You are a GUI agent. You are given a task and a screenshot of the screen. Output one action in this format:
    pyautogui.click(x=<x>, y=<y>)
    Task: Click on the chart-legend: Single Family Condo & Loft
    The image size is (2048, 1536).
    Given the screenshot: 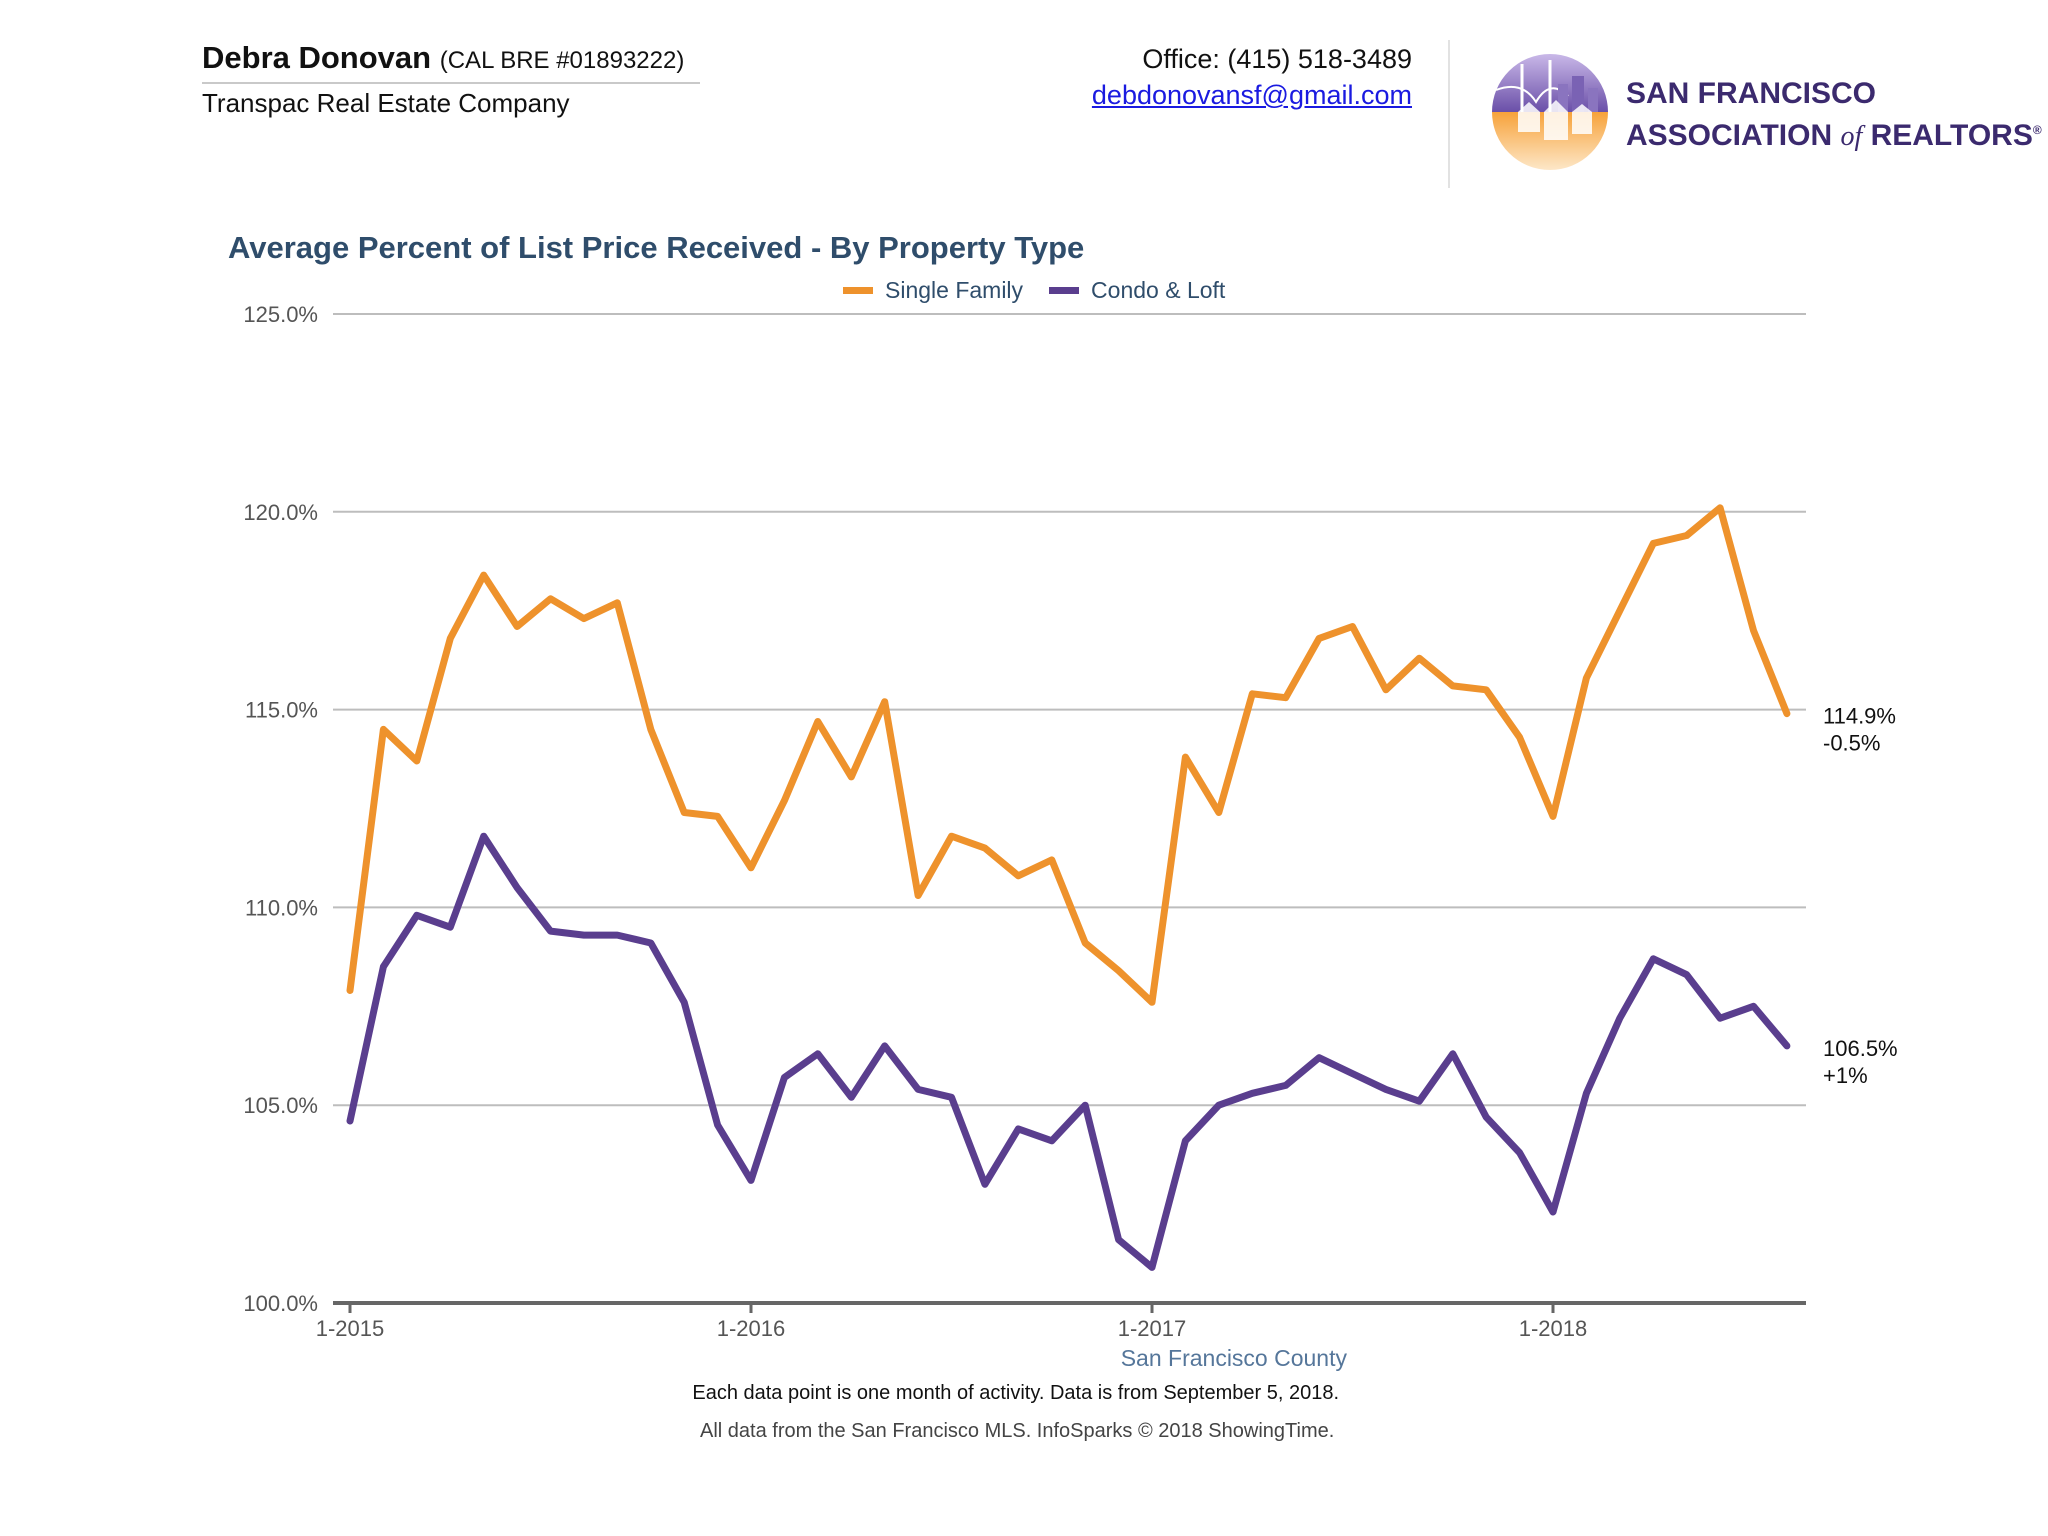 What is the action you would take?
    pyautogui.click(x=1047, y=290)
    